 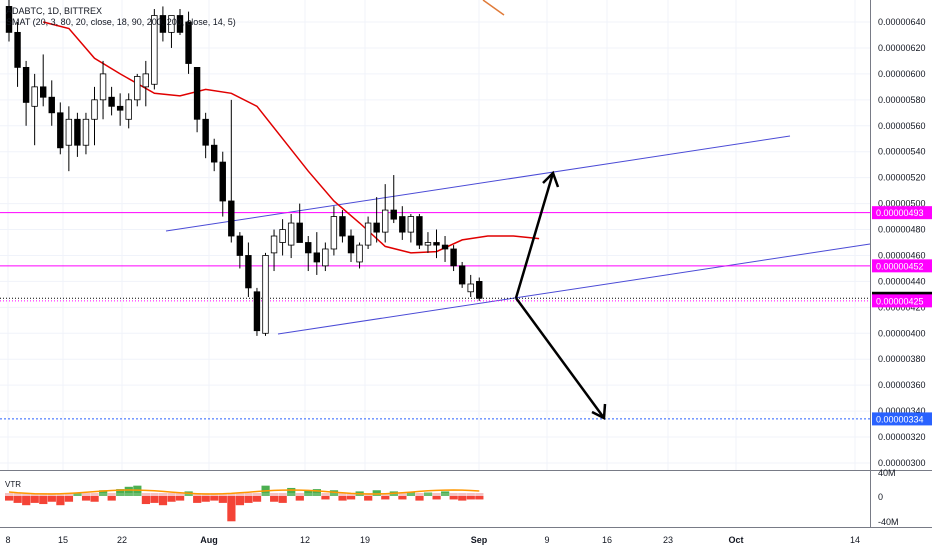 I want to click on channel-lower-line, so click(x=574, y=289).